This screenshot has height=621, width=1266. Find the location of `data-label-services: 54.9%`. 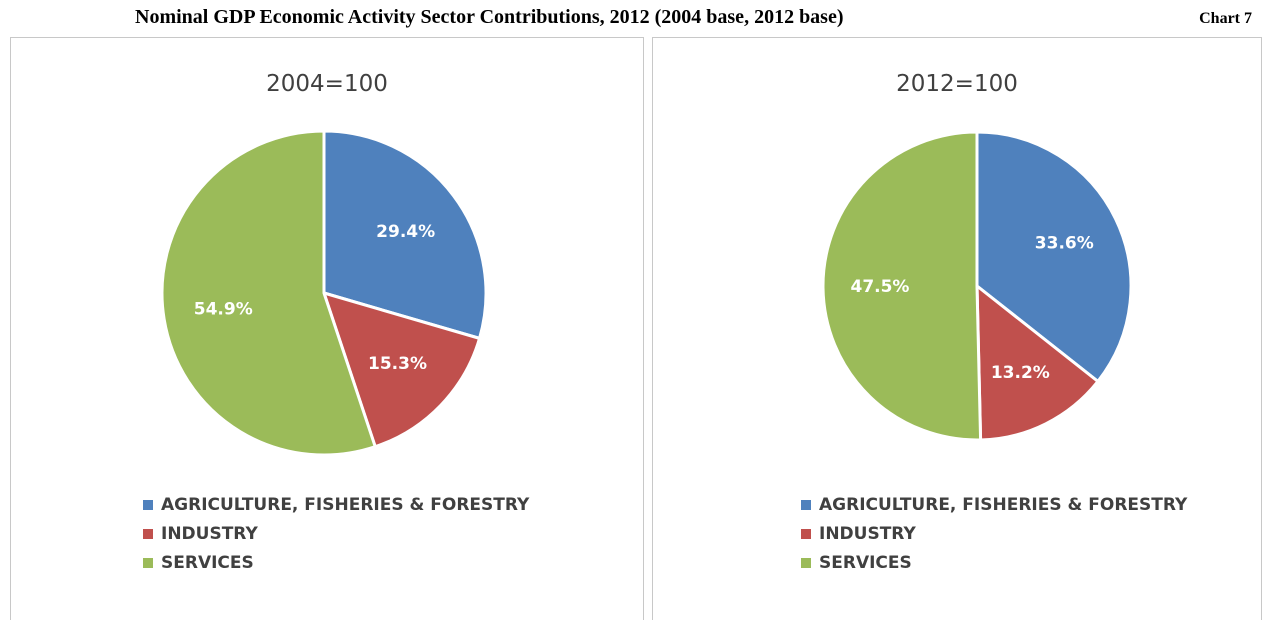

data-label-services: 54.9% is located at coordinates (223, 309).